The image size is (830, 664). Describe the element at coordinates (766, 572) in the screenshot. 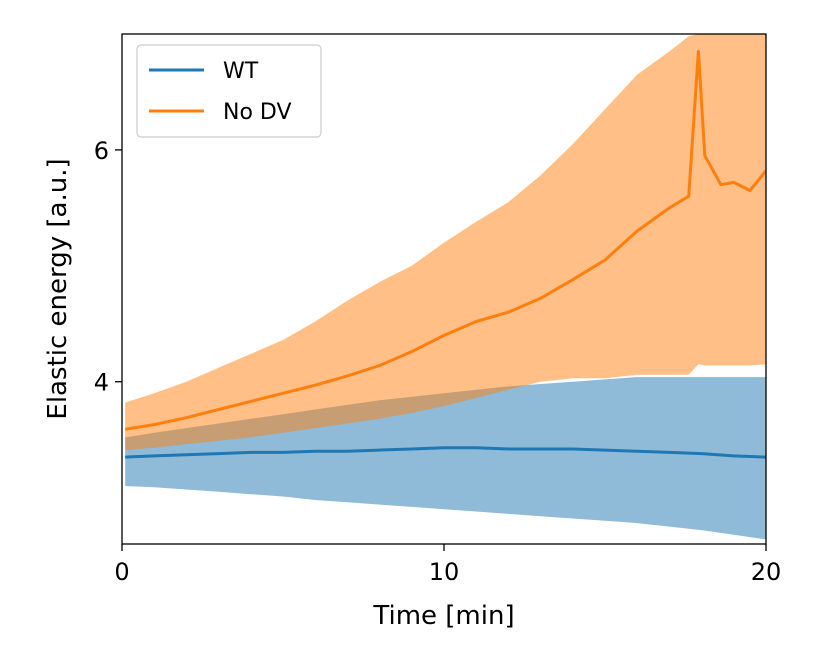

I see `x-tick-label: 20` at that location.